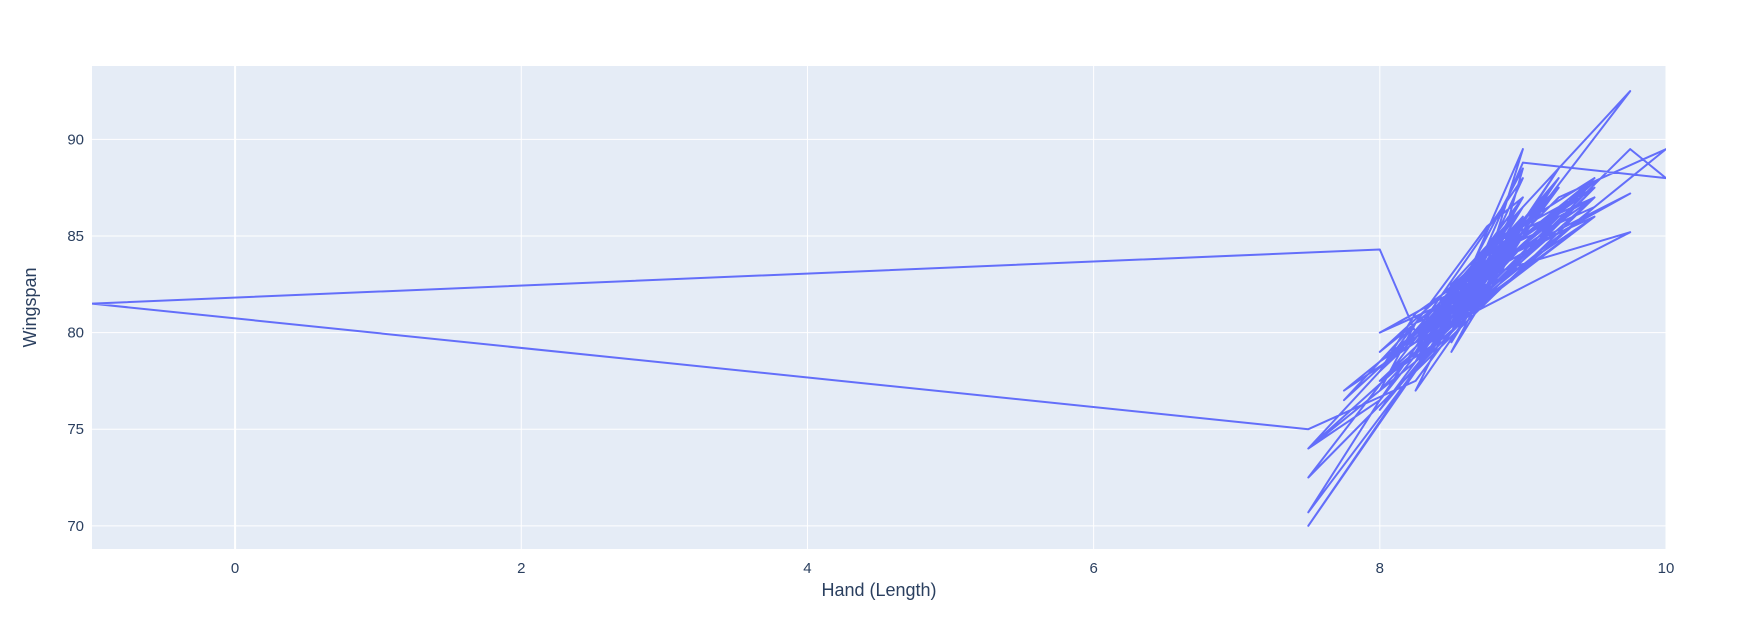 The height and width of the screenshot is (622, 1751). I want to click on x-tick-label: 10, so click(1666, 568).